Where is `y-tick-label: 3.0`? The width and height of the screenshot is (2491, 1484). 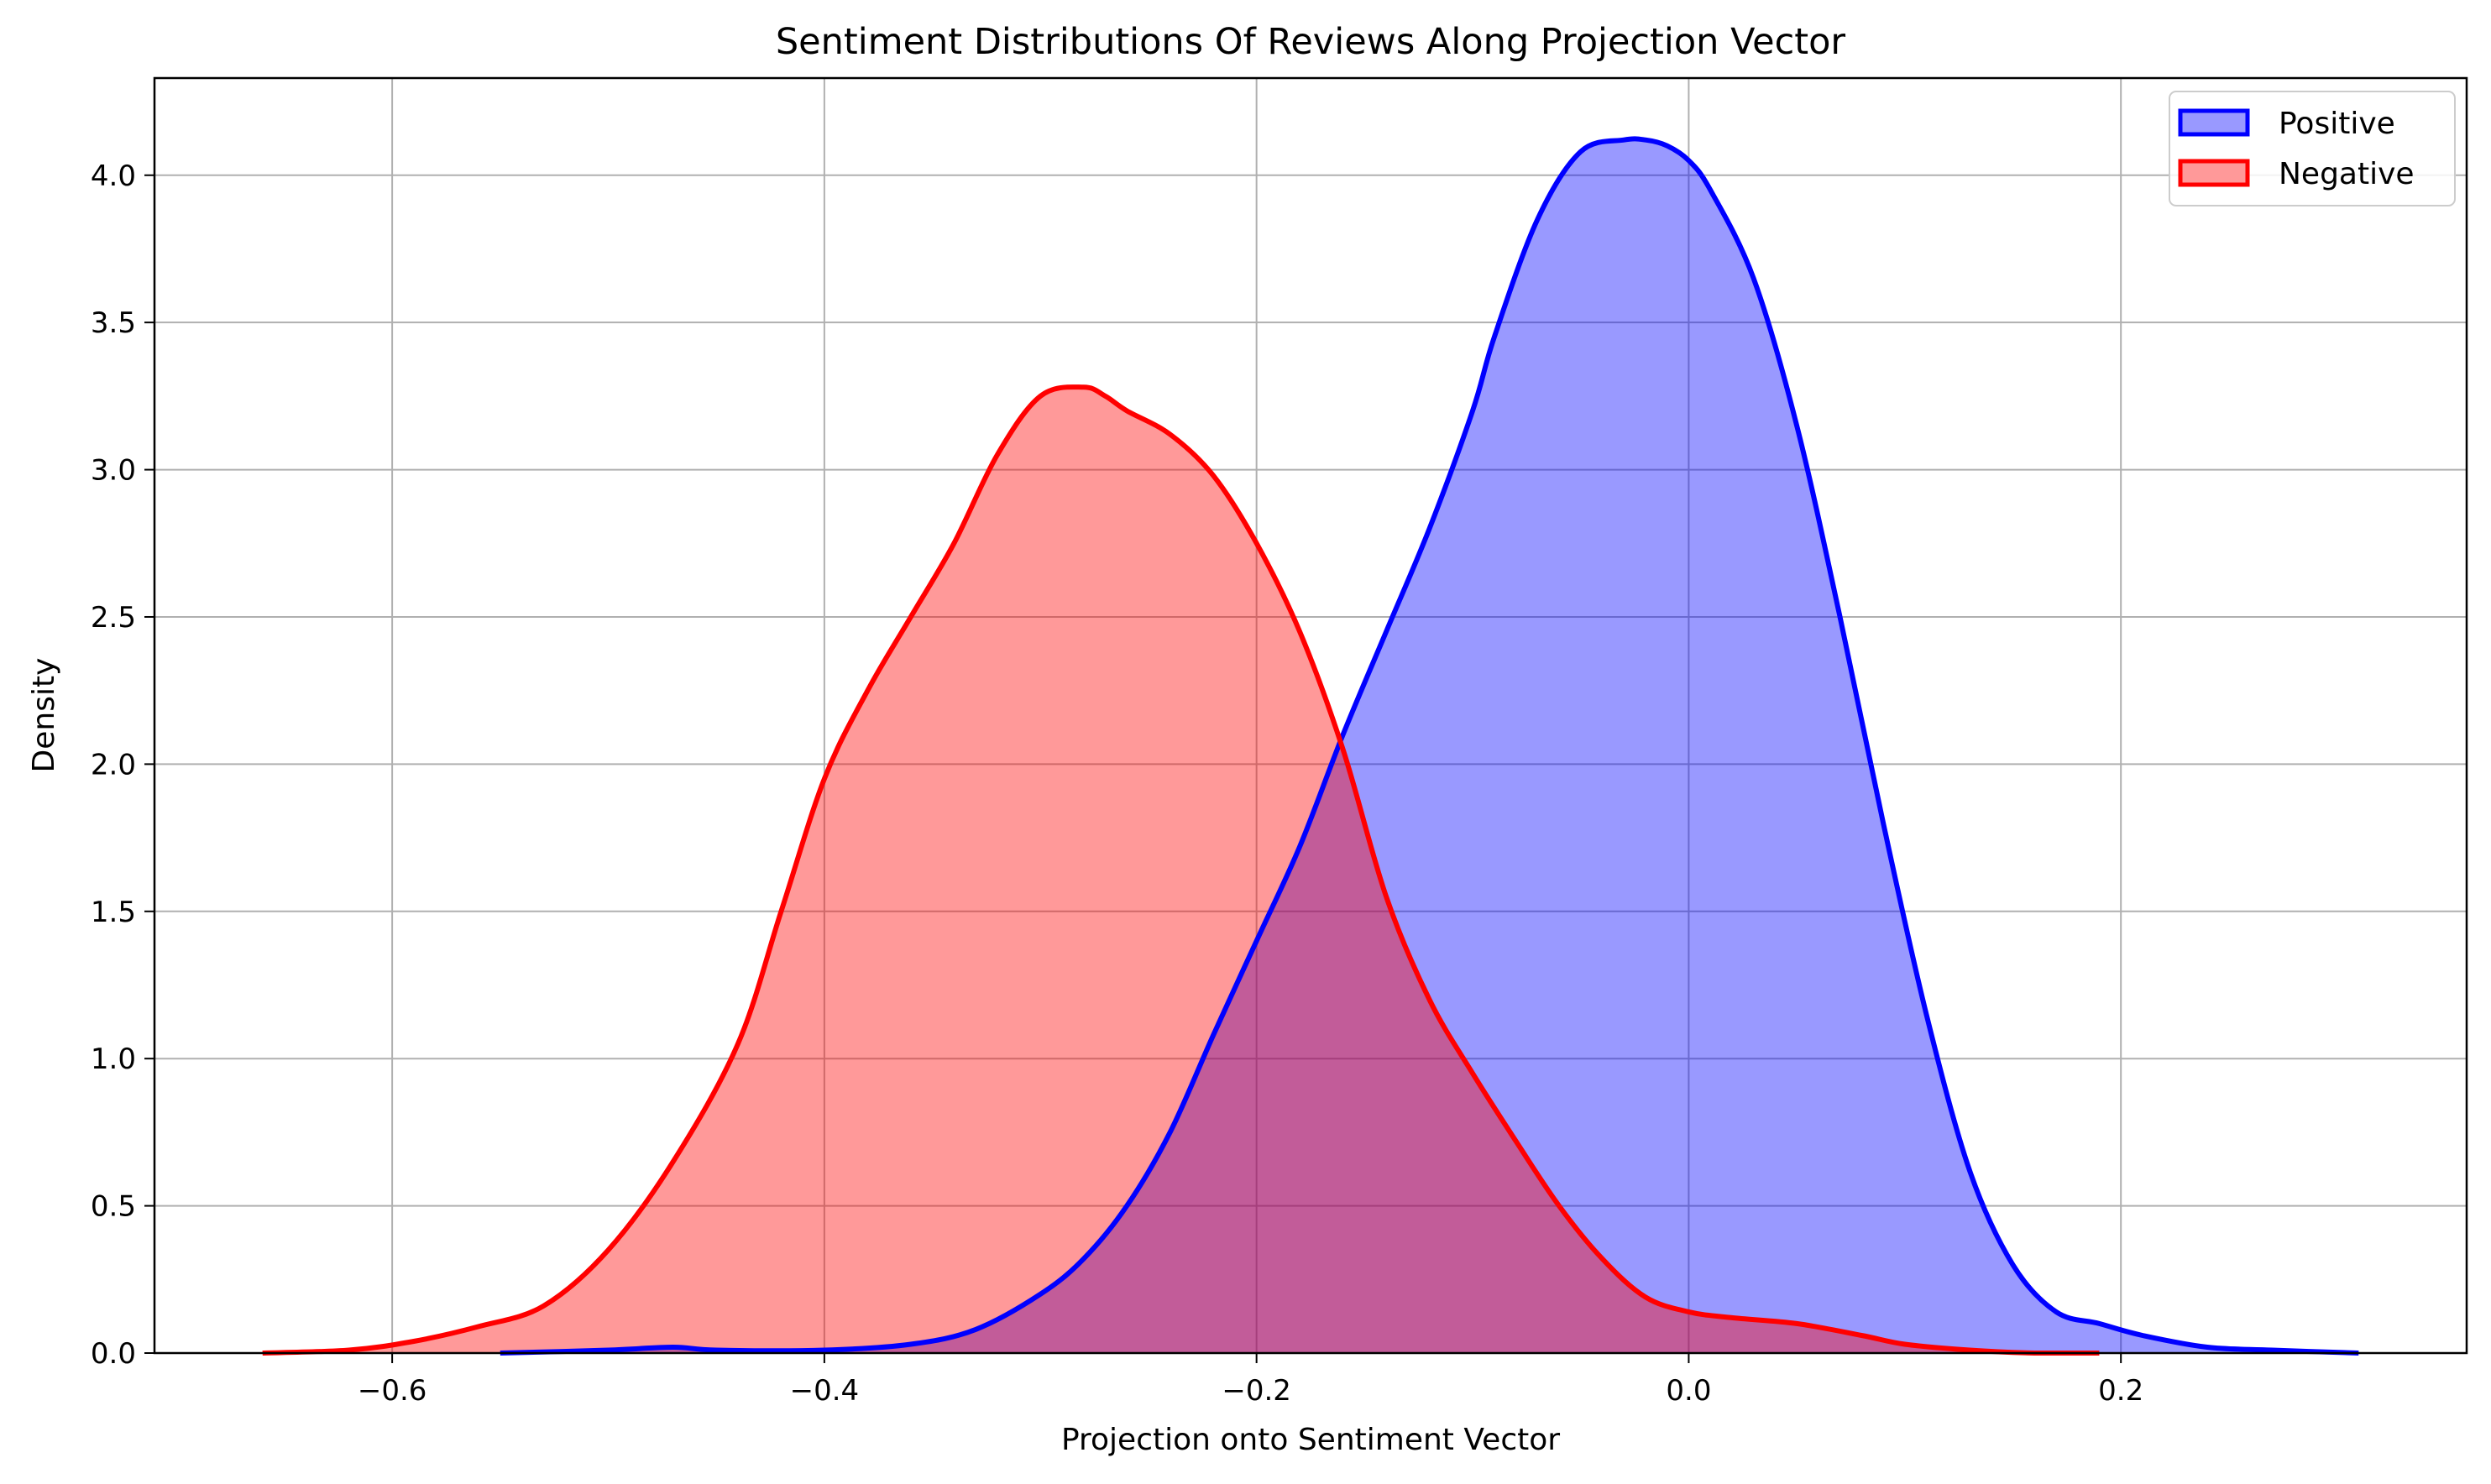
y-tick-label: 3.0 is located at coordinates (113, 471).